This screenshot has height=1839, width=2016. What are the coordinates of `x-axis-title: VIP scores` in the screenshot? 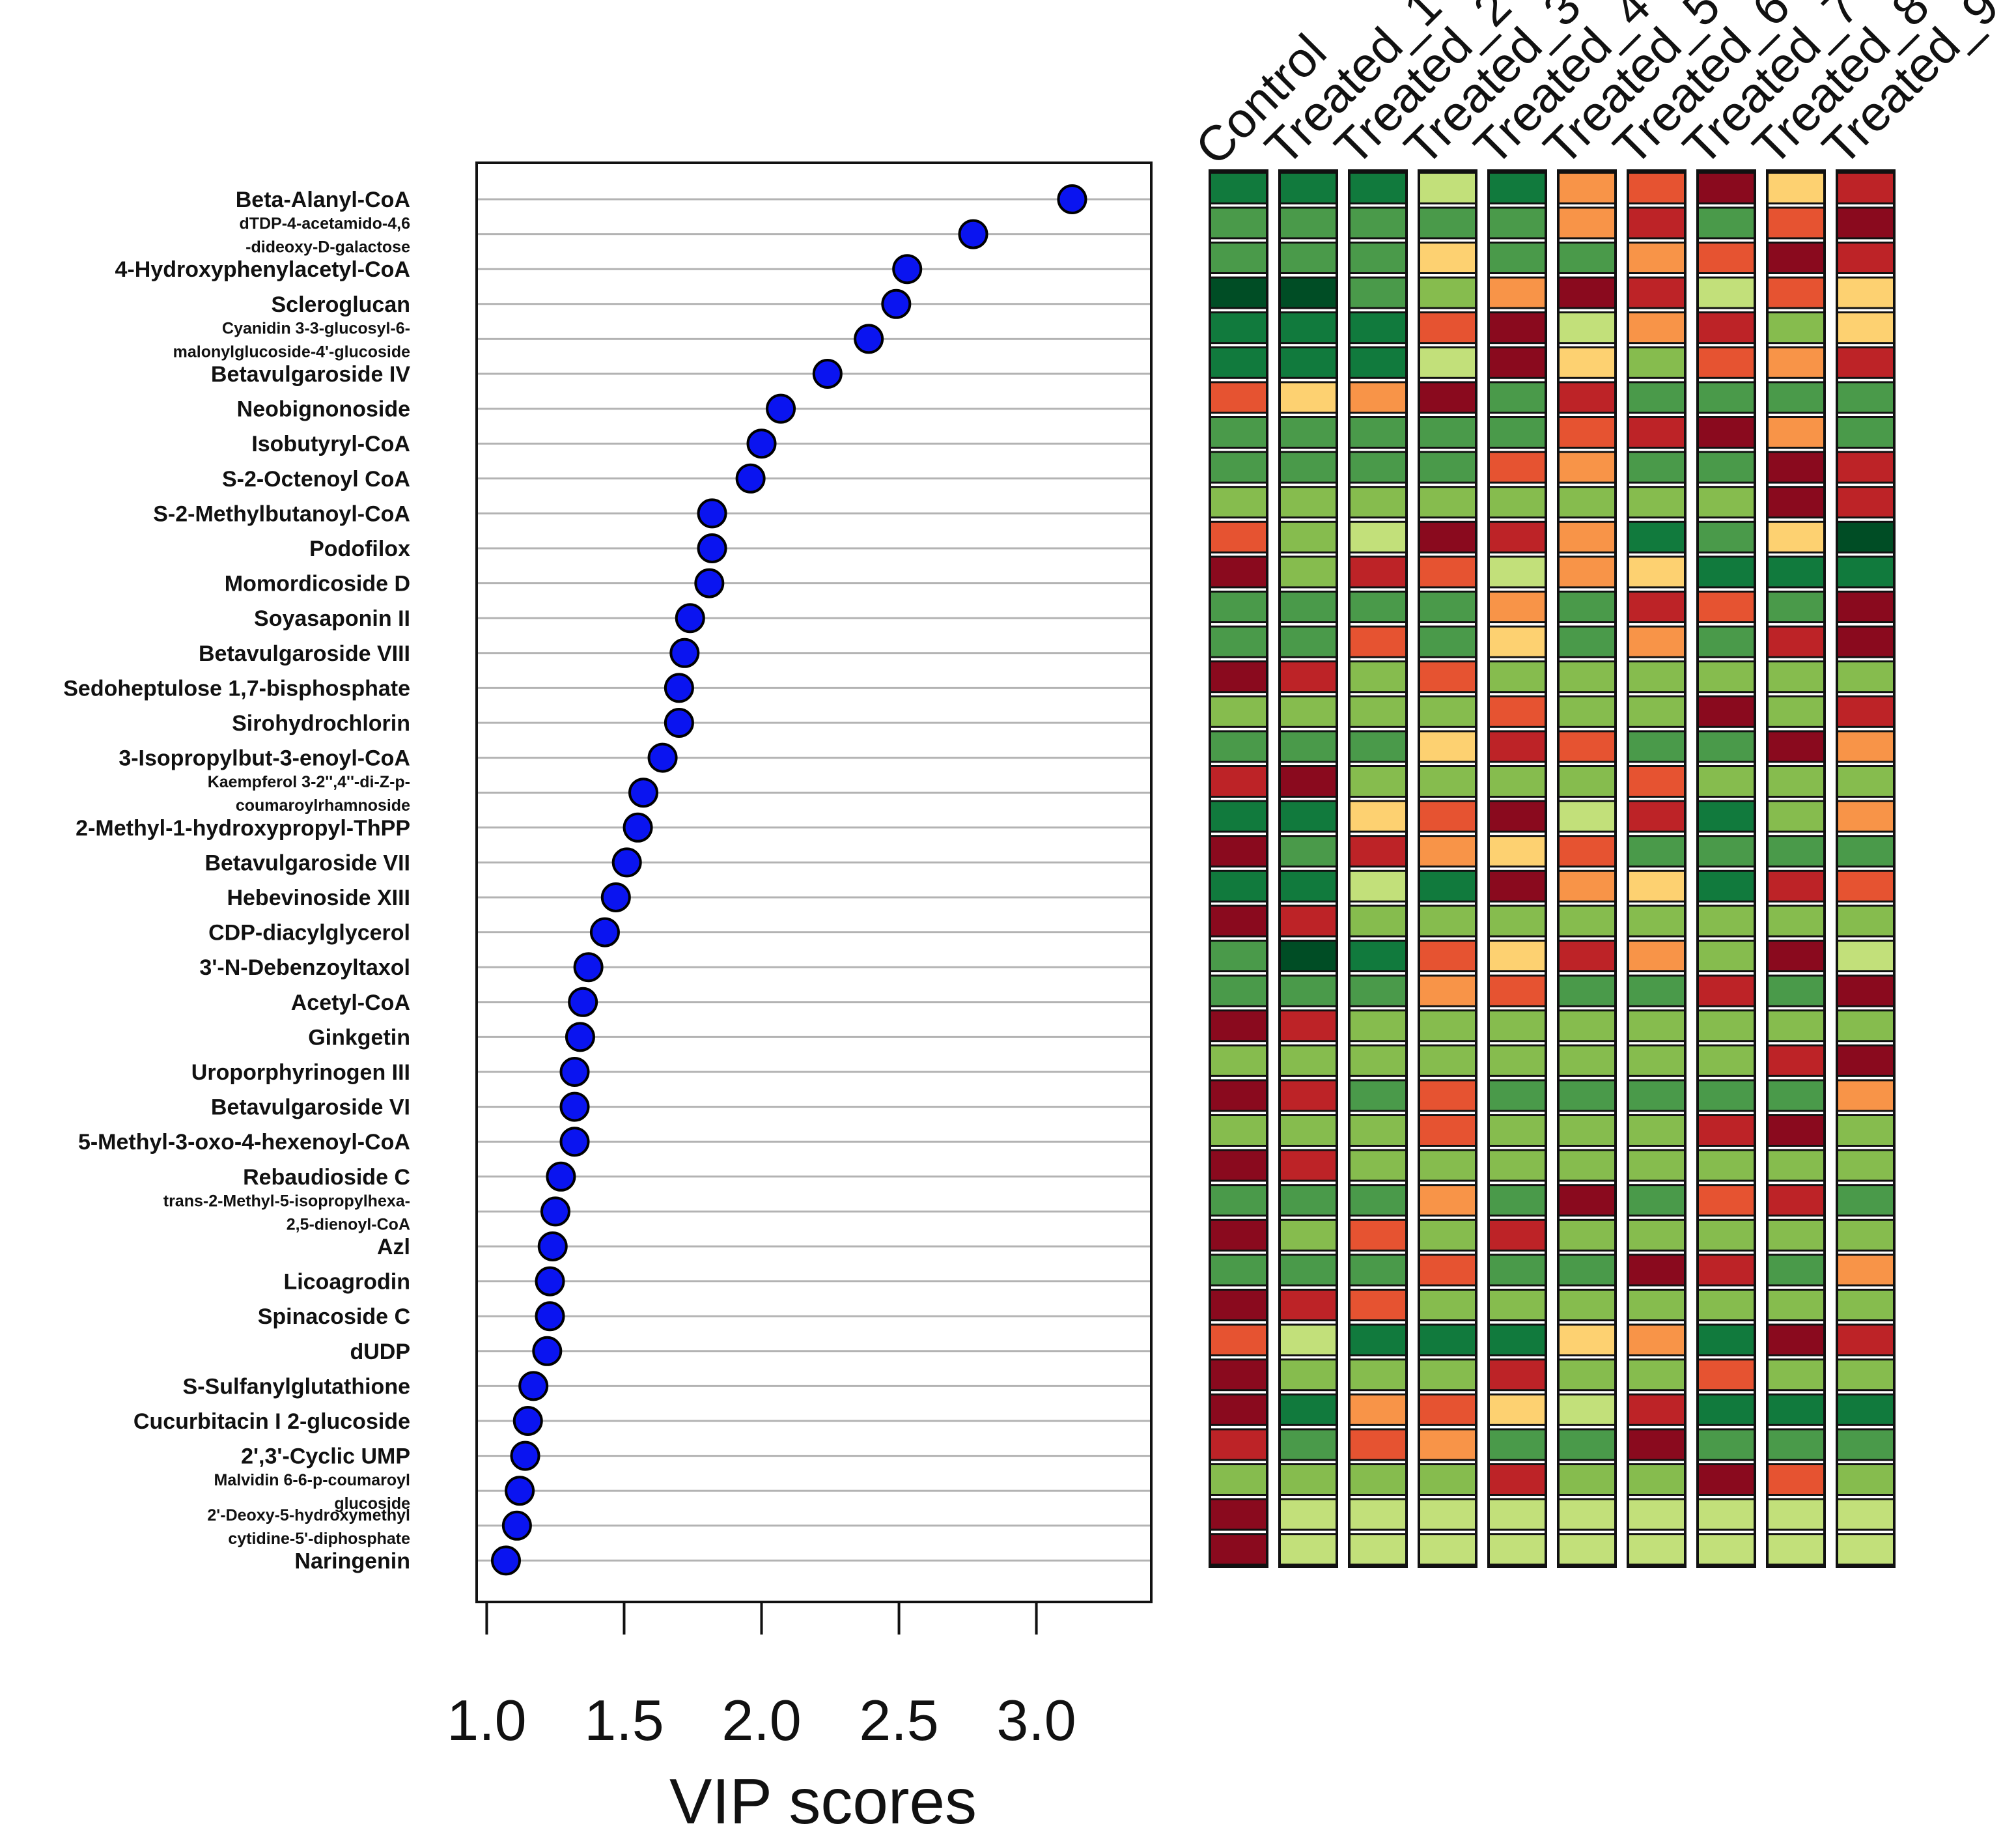 It's located at (823, 1801).